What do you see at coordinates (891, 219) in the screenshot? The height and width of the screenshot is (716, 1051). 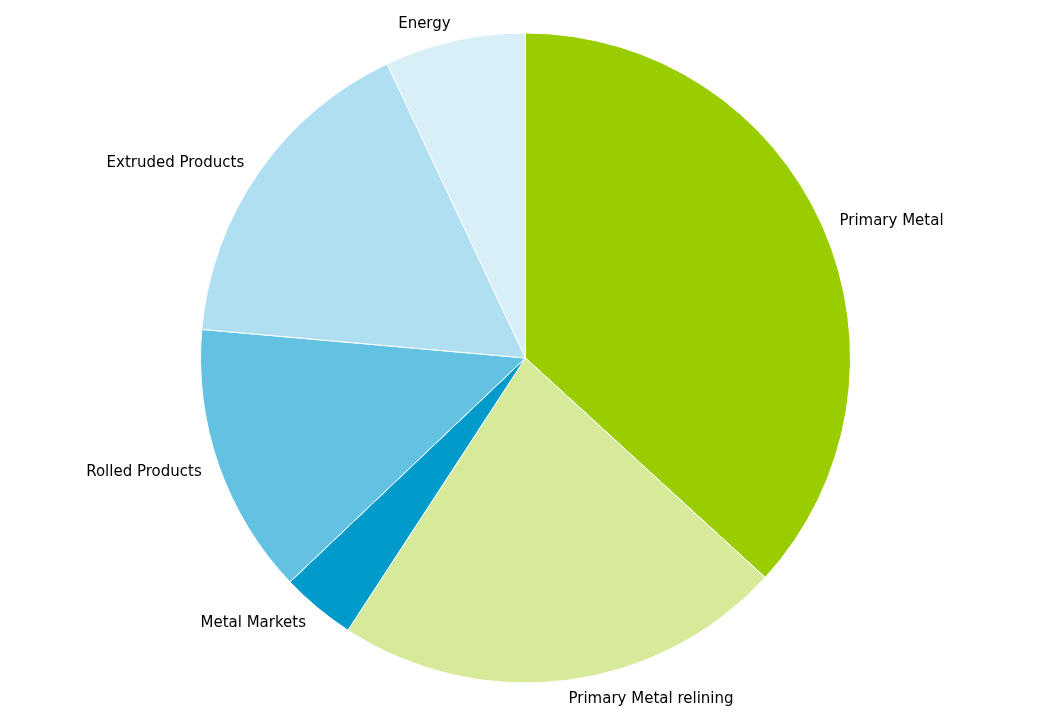 I see `slice-label: Primary Metal` at bounding box center [891, 219].